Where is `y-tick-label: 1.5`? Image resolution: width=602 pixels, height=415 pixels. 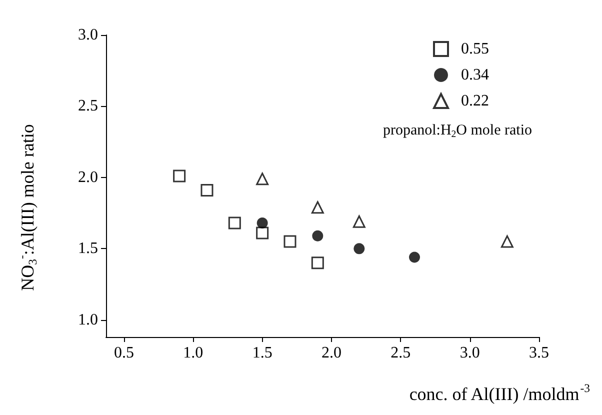 y-tick-label: 1.5 is located at coordinates (88, 249).